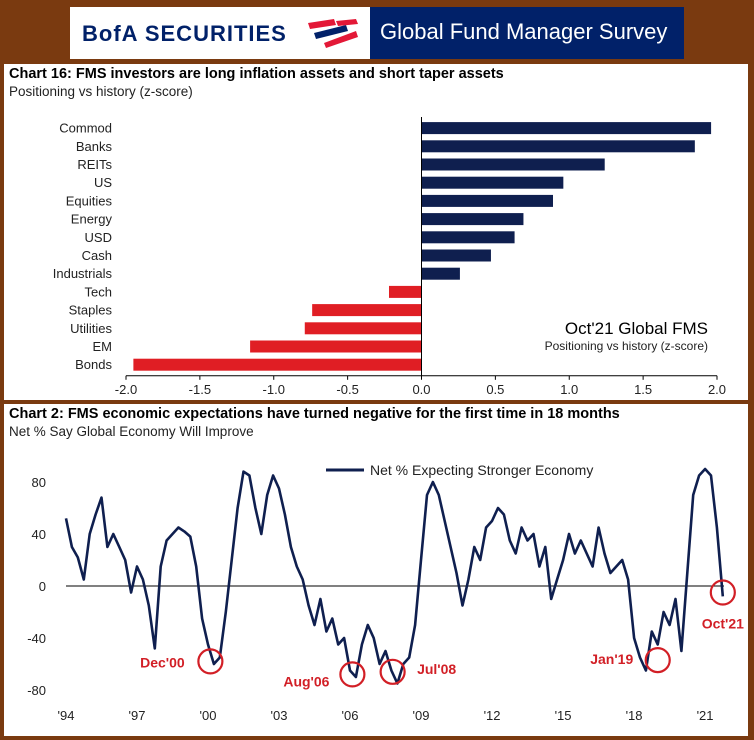 This screenshot has width=754, height=740. I want to click on logo-text: BofA SECURITIES, so click(184, 33).